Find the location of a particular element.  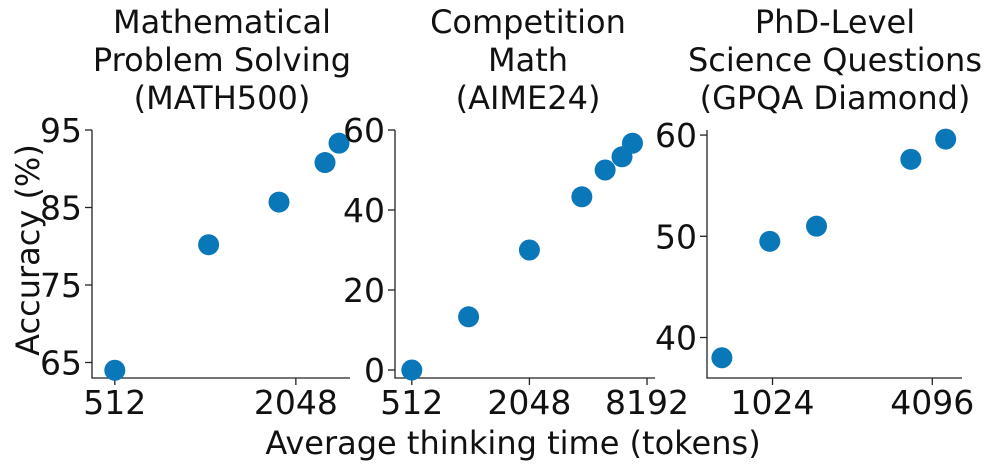

y-tick-label: 75 is located at coordinates (61, 285).